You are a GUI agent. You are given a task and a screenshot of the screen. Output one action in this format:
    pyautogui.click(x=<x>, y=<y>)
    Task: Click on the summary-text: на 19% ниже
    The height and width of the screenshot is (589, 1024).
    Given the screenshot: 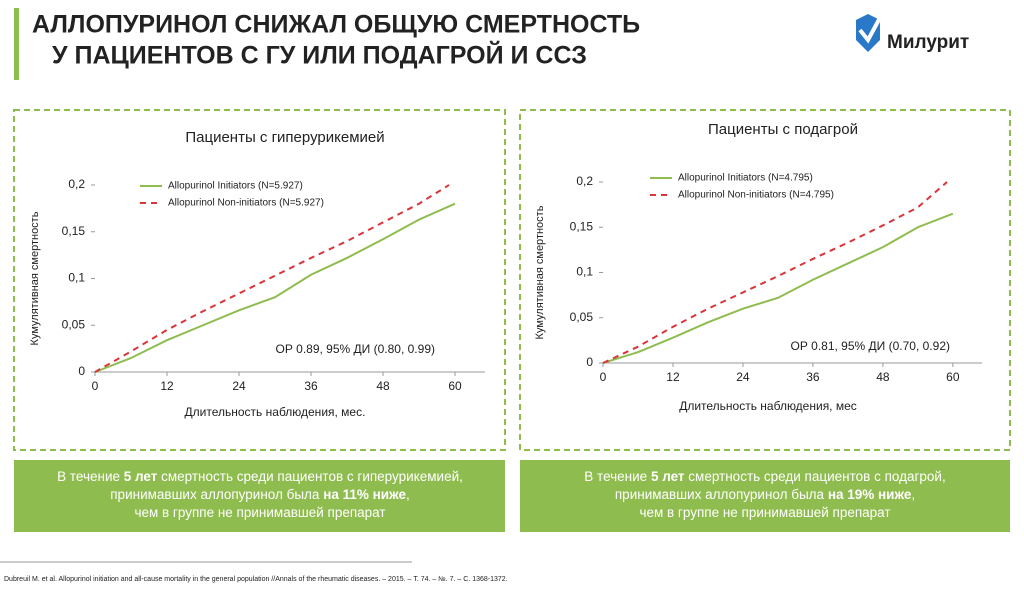 What is the action you would take?
    pyautogui.click(x=870, y=494)
    